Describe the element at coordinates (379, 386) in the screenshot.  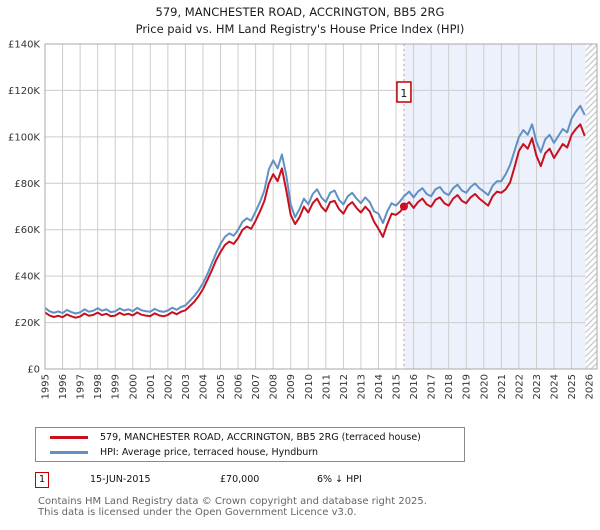
I see `x-tick-label: 2014` at that location.